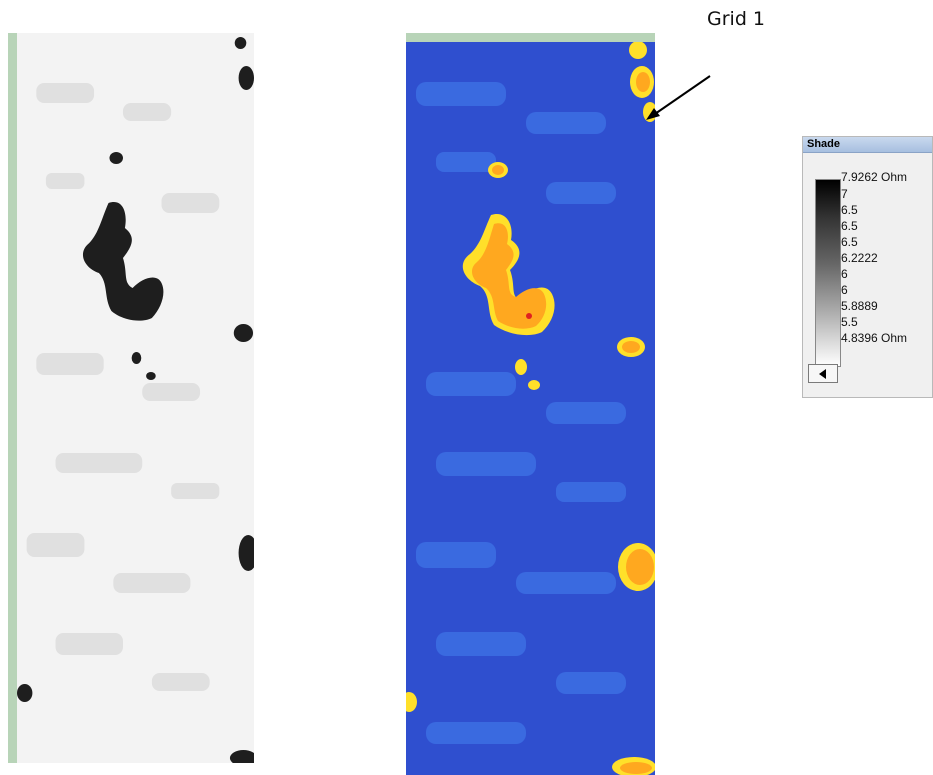 The width and height of the screenshot is (933, 775). What do you see at coordinates (844, 194) in the screenshot?
I see `shade-tick-label: 7` at bounding box center [844, 194].